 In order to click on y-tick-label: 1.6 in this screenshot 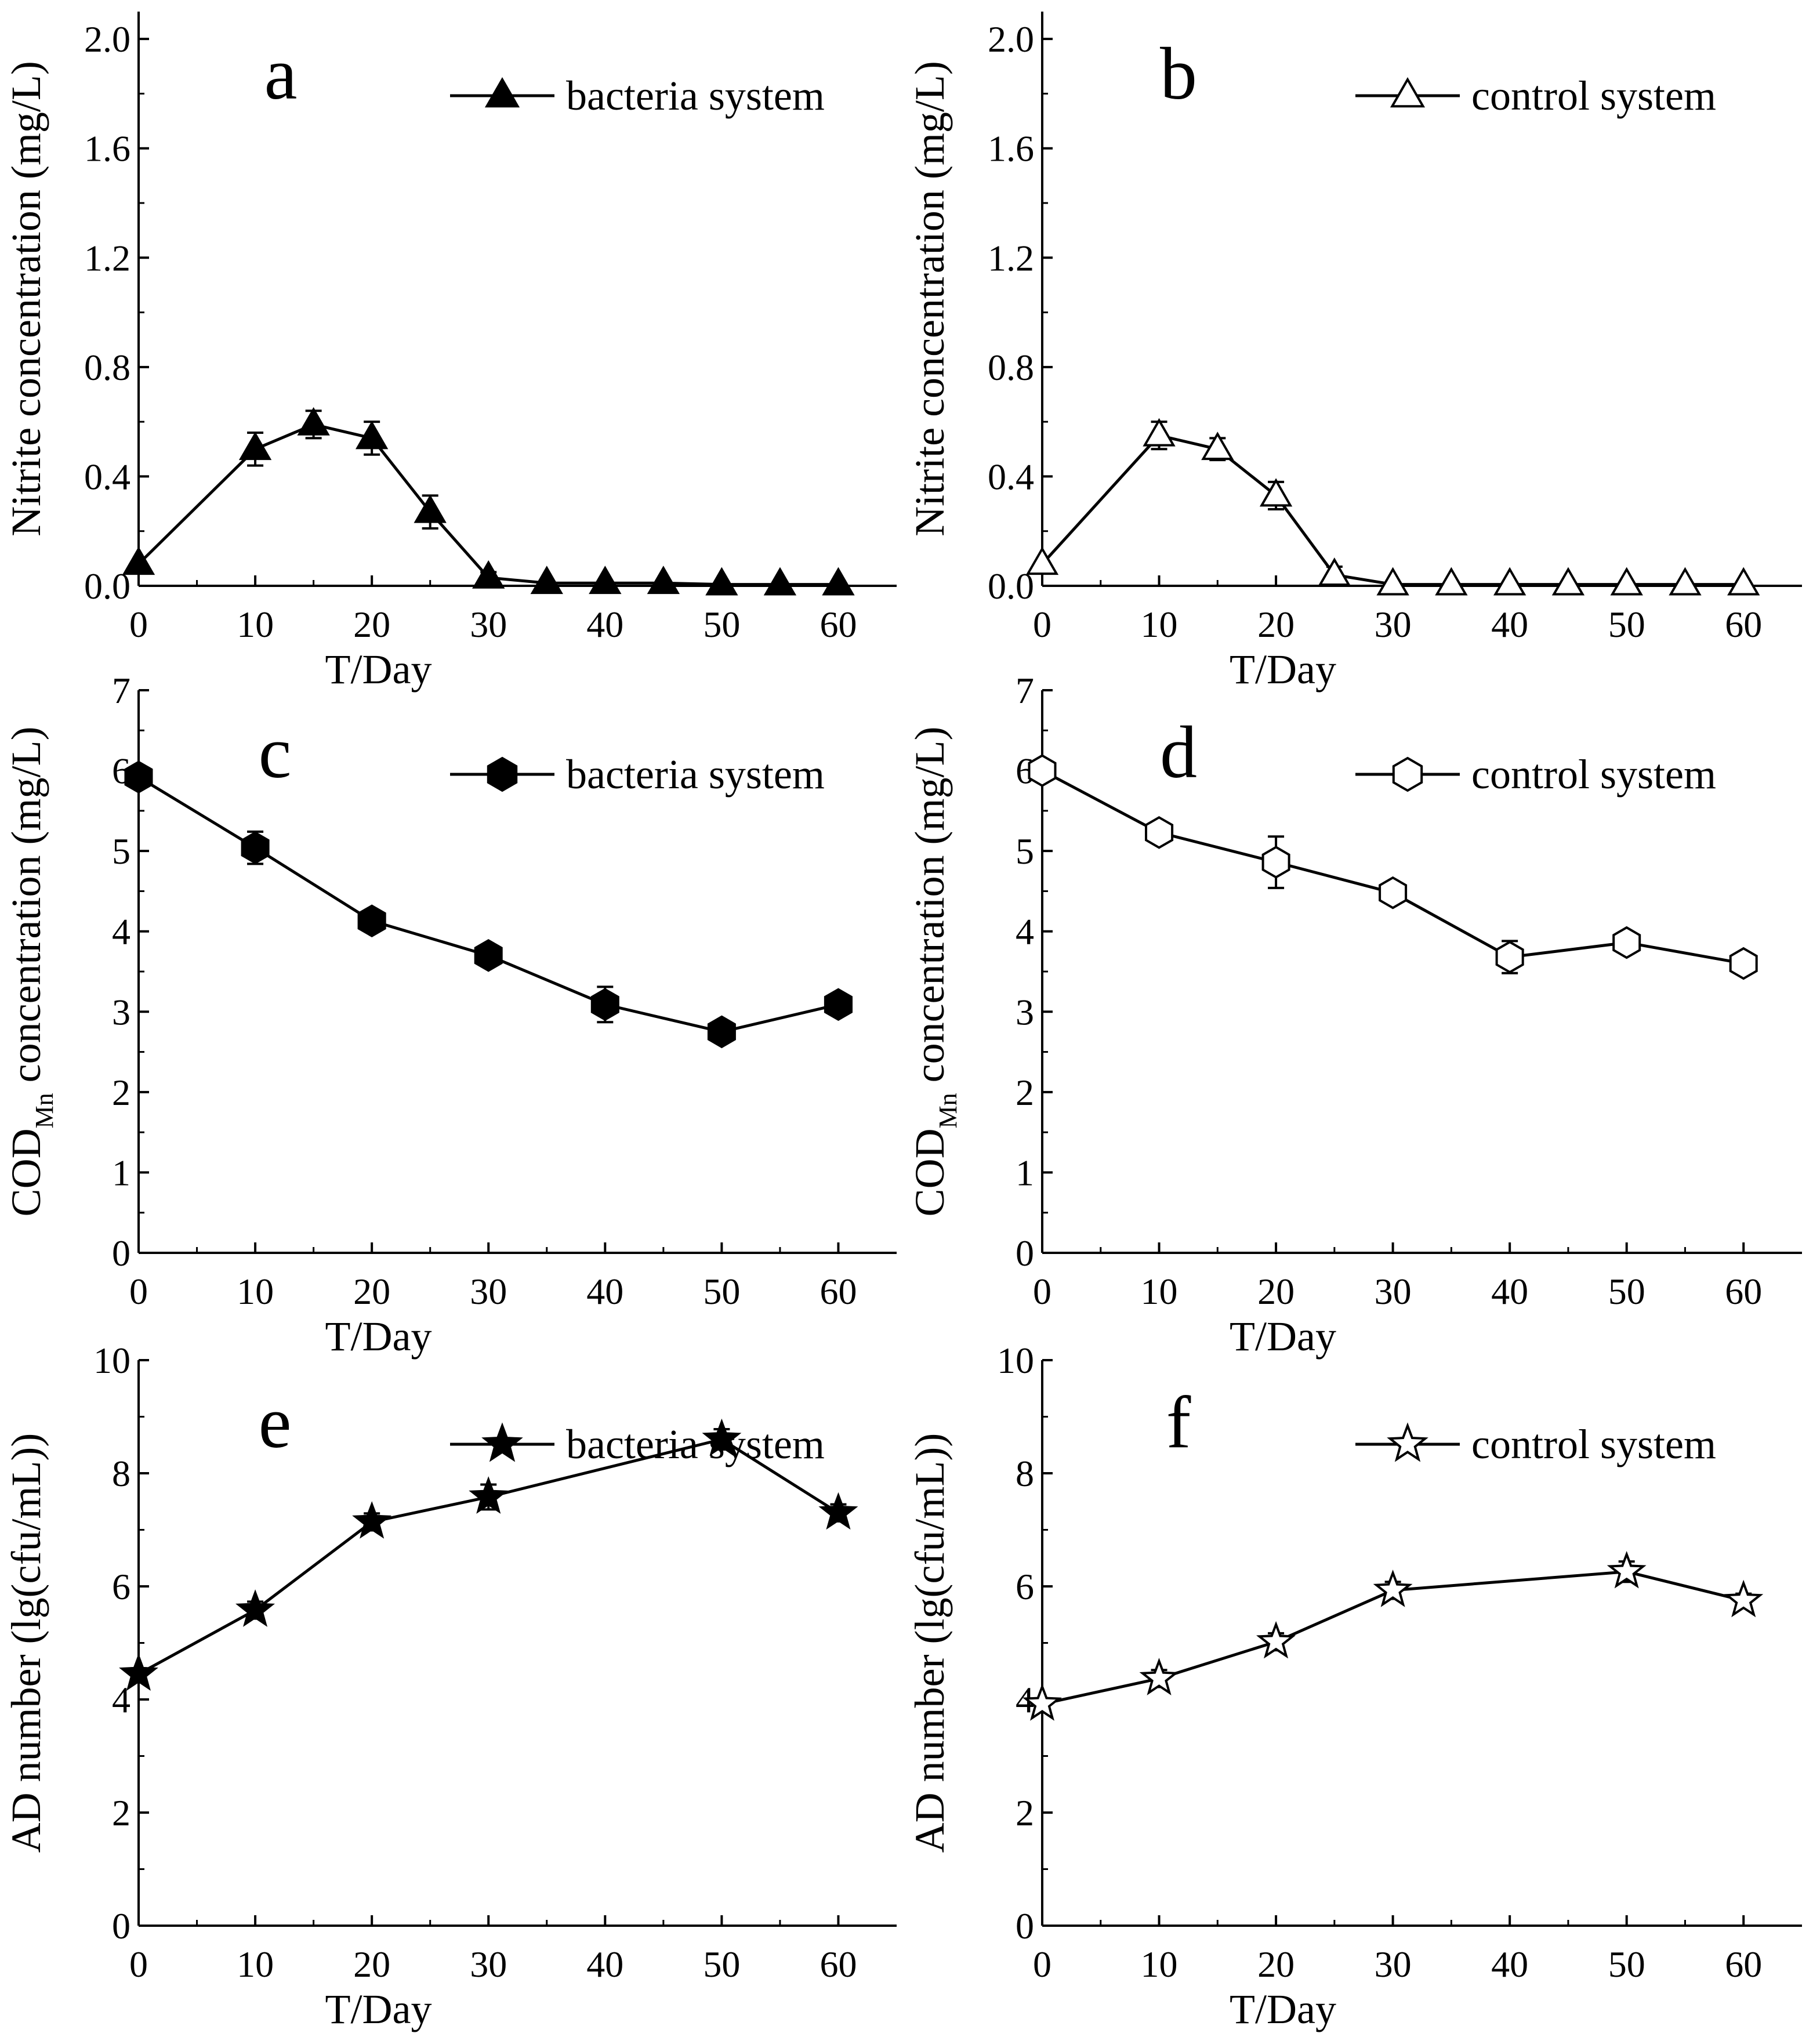, I will do `click(1011, 148)`.